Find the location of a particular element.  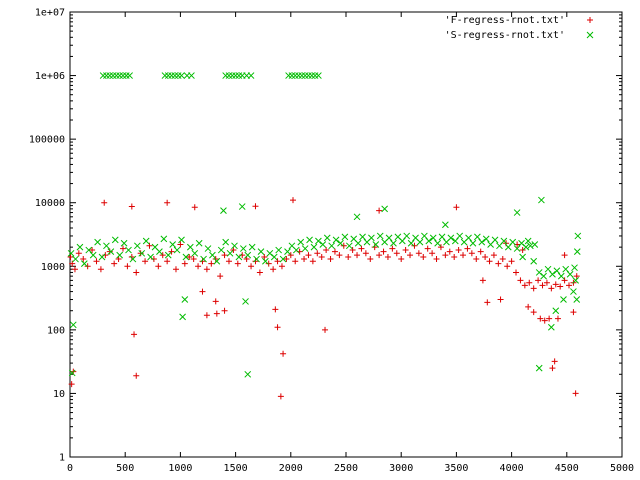

legend-marker-f is located at coordinates (590, 20).